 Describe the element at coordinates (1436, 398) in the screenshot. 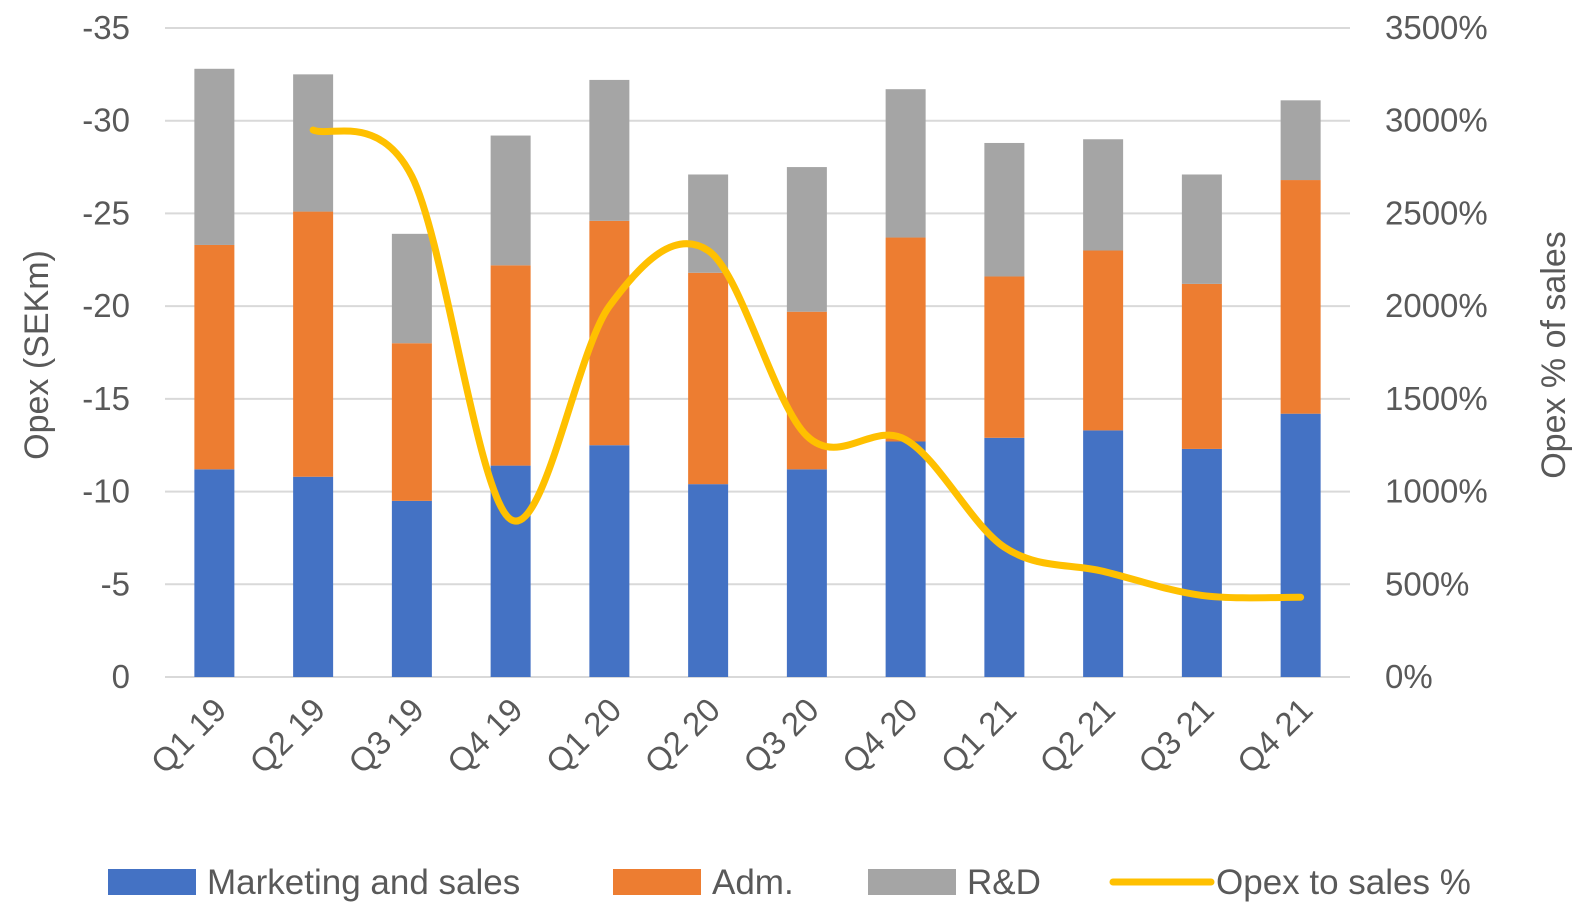

I see `right-tick-label: 1500%` at that location.